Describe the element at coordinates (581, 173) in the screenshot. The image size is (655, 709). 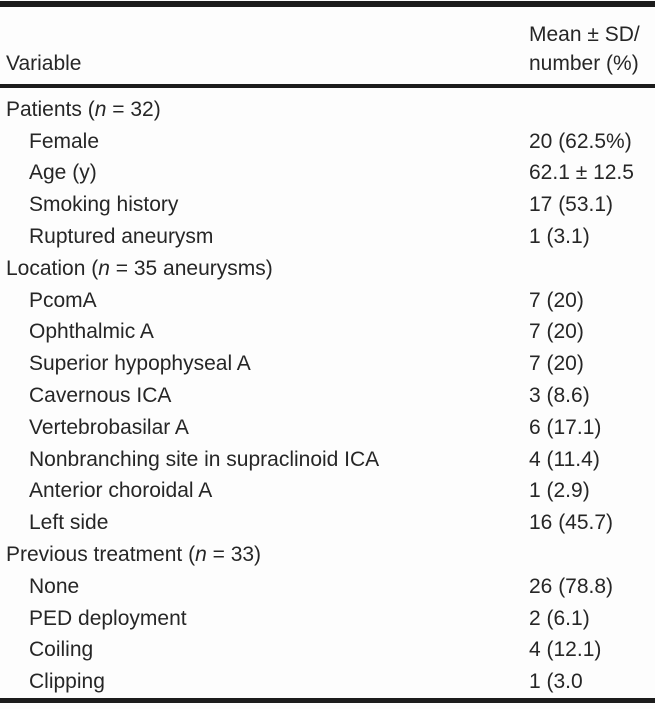
I see `row-value: 62.1 ± 12.5` at that location.